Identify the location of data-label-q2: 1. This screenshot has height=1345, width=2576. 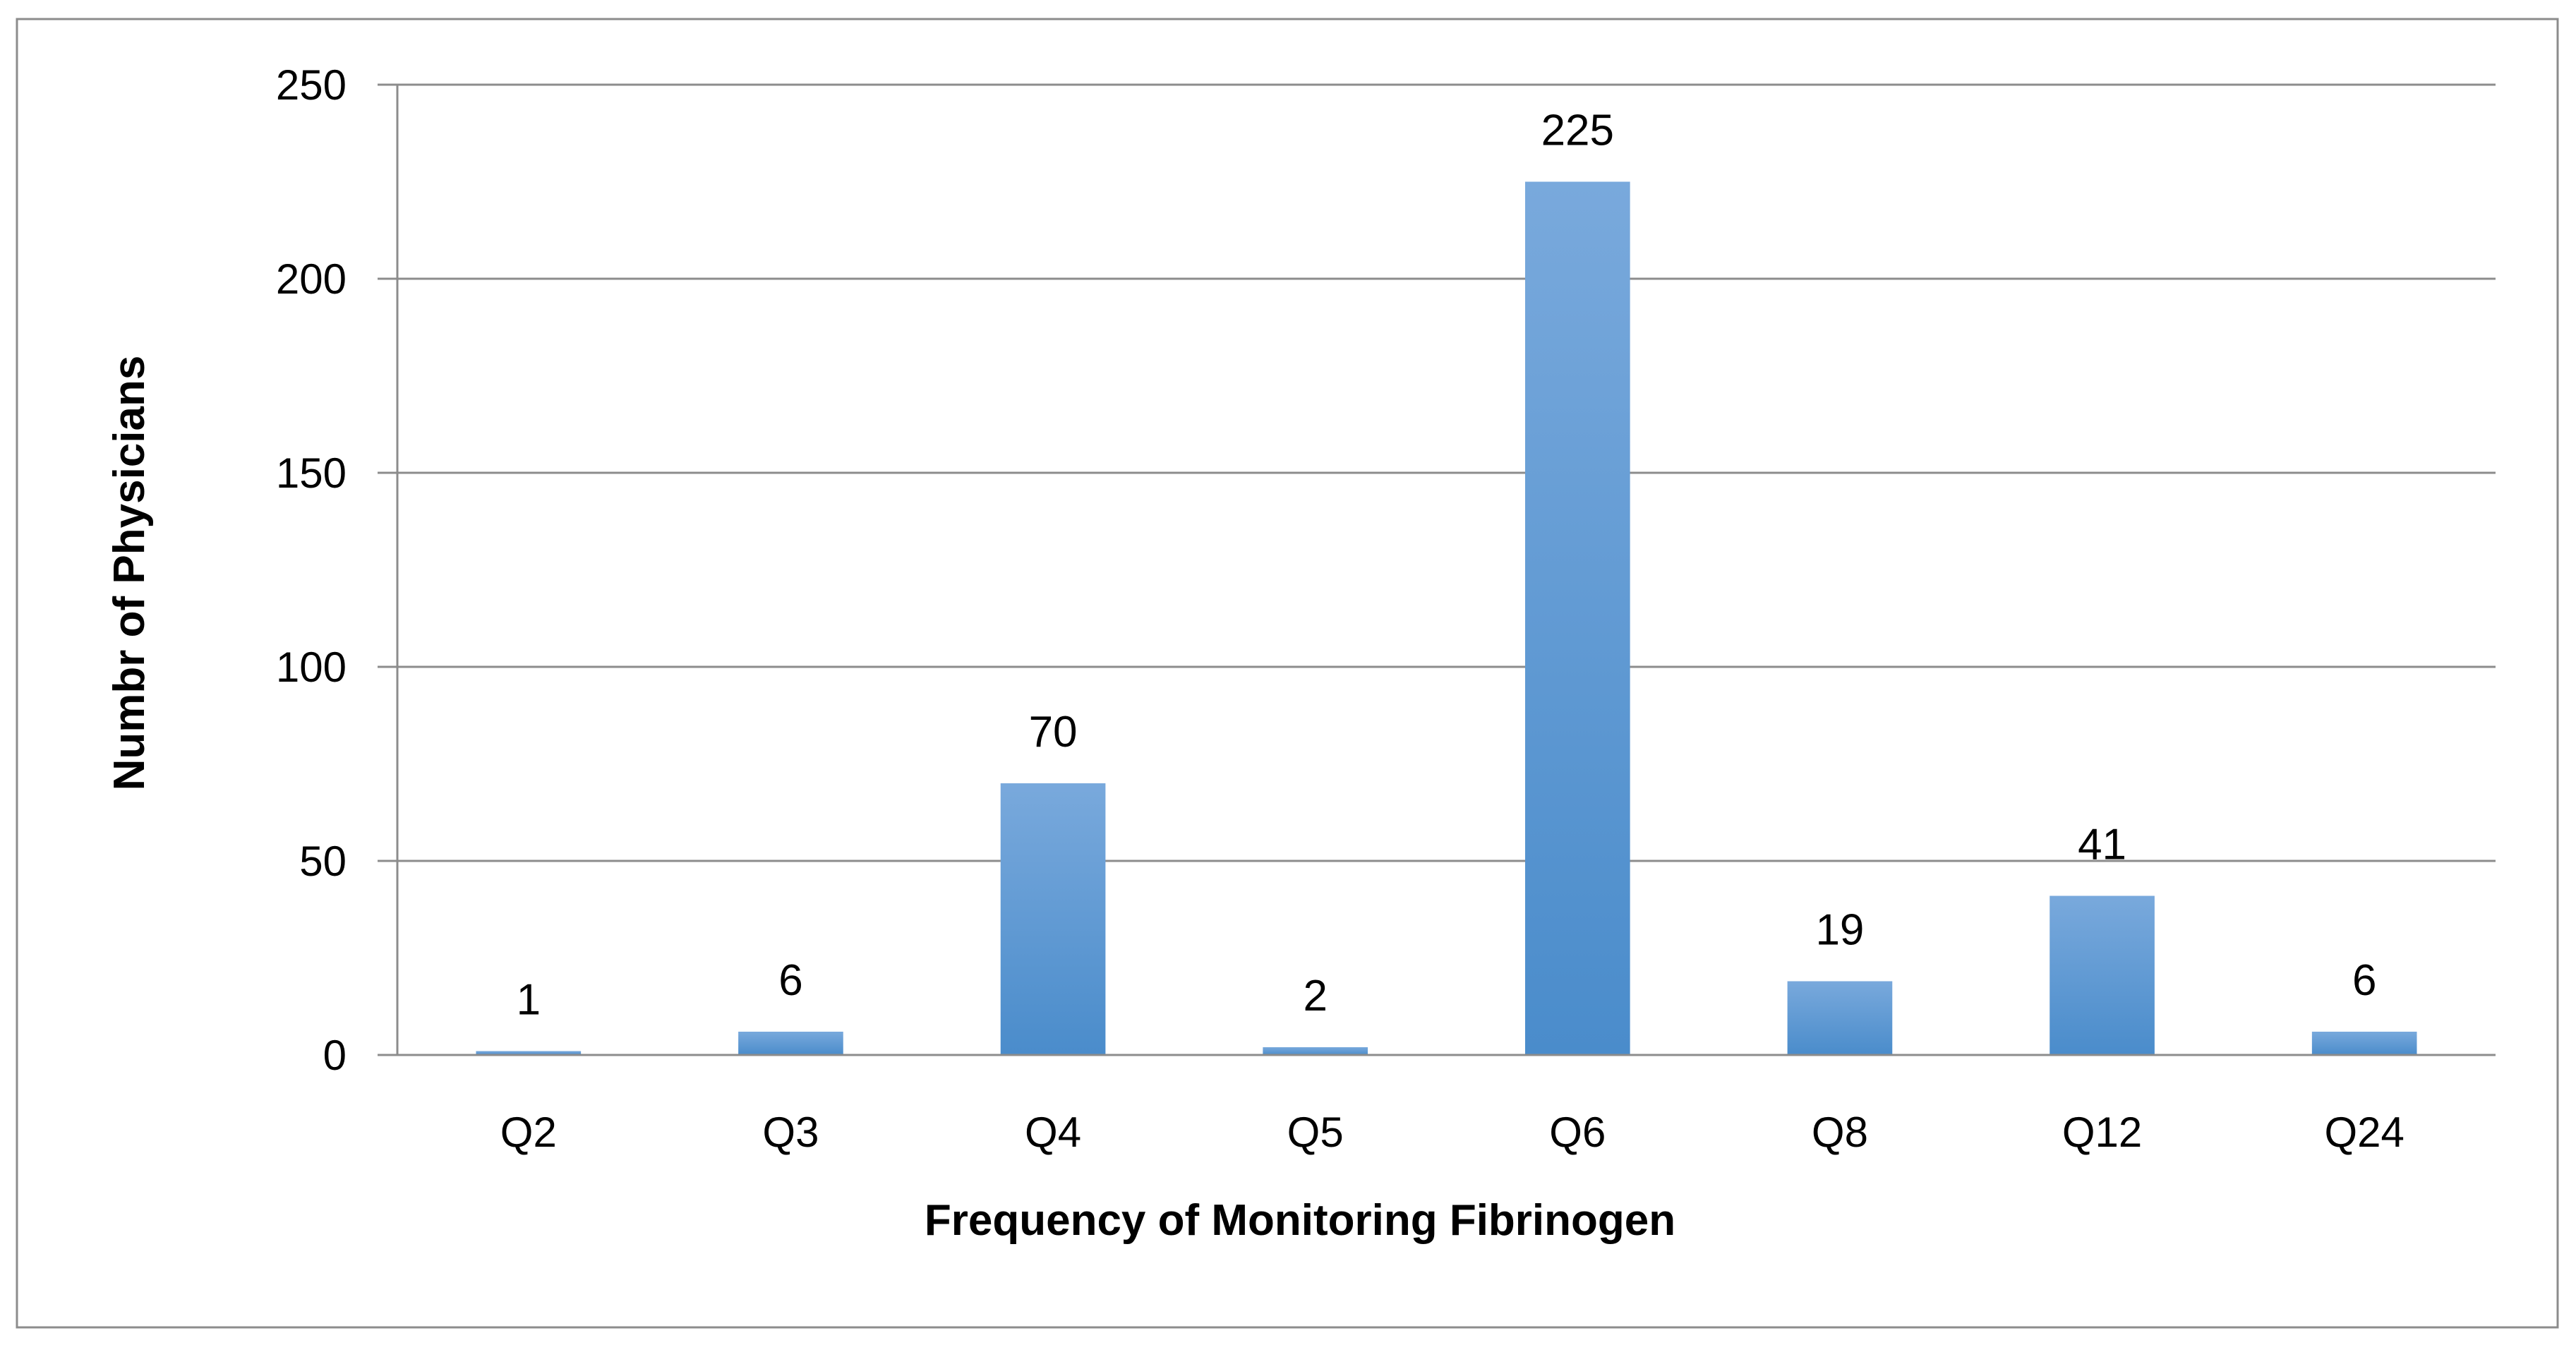
(529, 1000).